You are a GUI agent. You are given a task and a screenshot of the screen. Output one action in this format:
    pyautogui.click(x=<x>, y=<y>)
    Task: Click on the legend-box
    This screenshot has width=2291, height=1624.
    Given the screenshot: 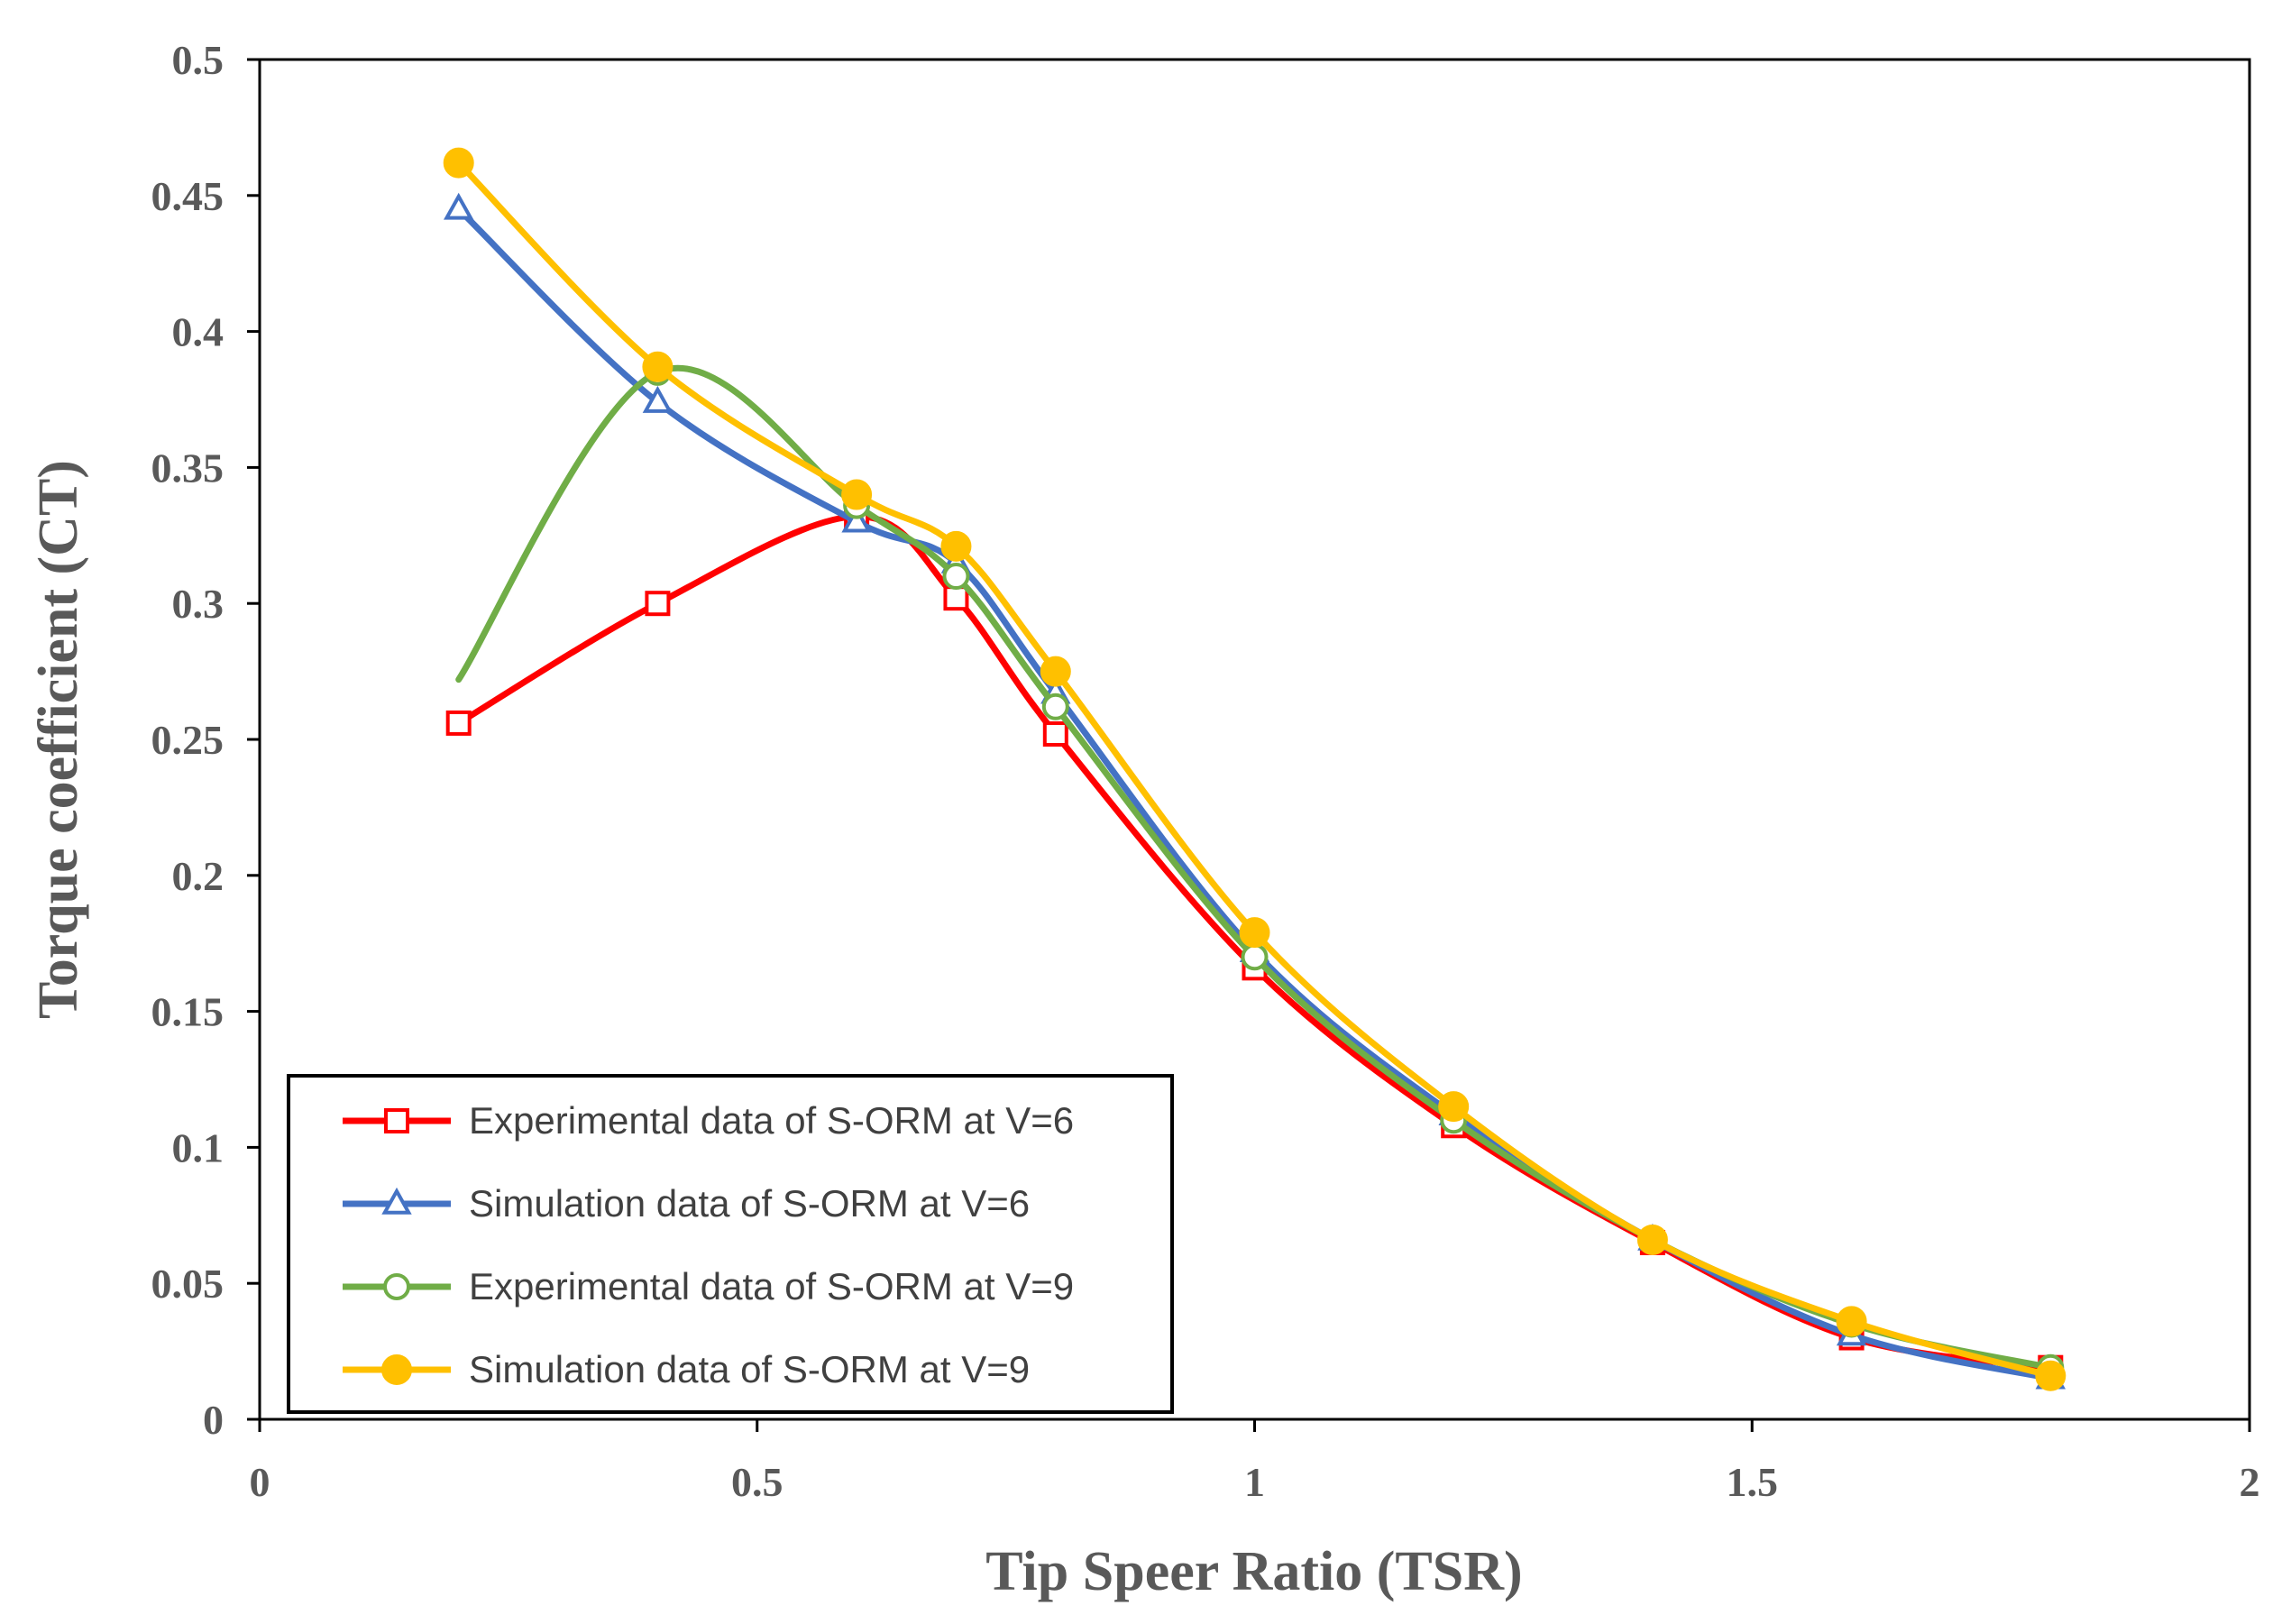 What is the action you would take?
    pyautogui.click(x=730, y=1244)
    